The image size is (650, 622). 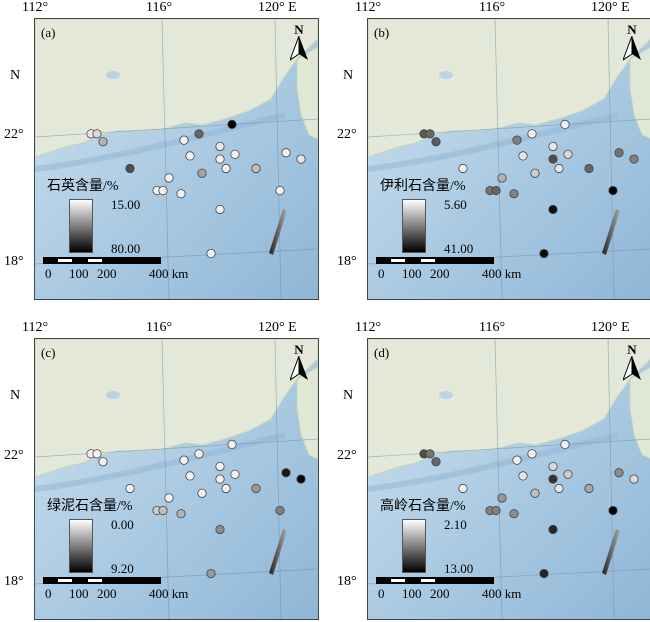 What do you see at coordinates (459, 248) in the screenshot?
I see `legend-min: 41.00` at bounding box center [459, 248].